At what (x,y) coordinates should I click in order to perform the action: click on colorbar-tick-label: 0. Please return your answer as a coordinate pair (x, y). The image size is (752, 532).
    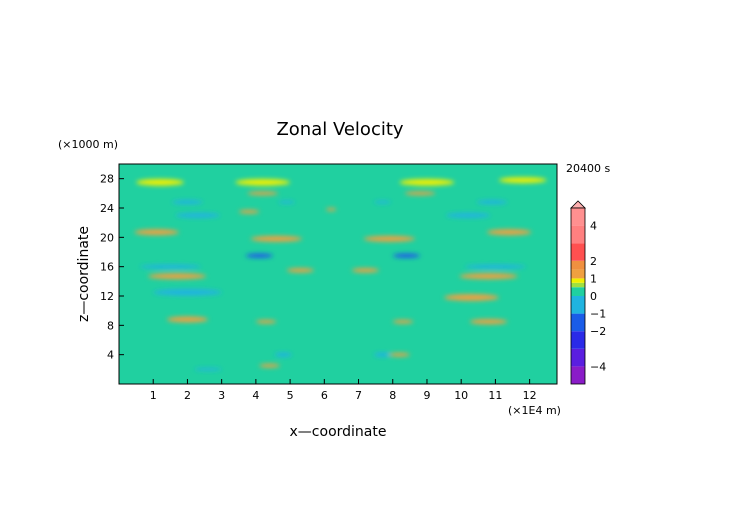
    Looking at the image, I should click on (593, 296).